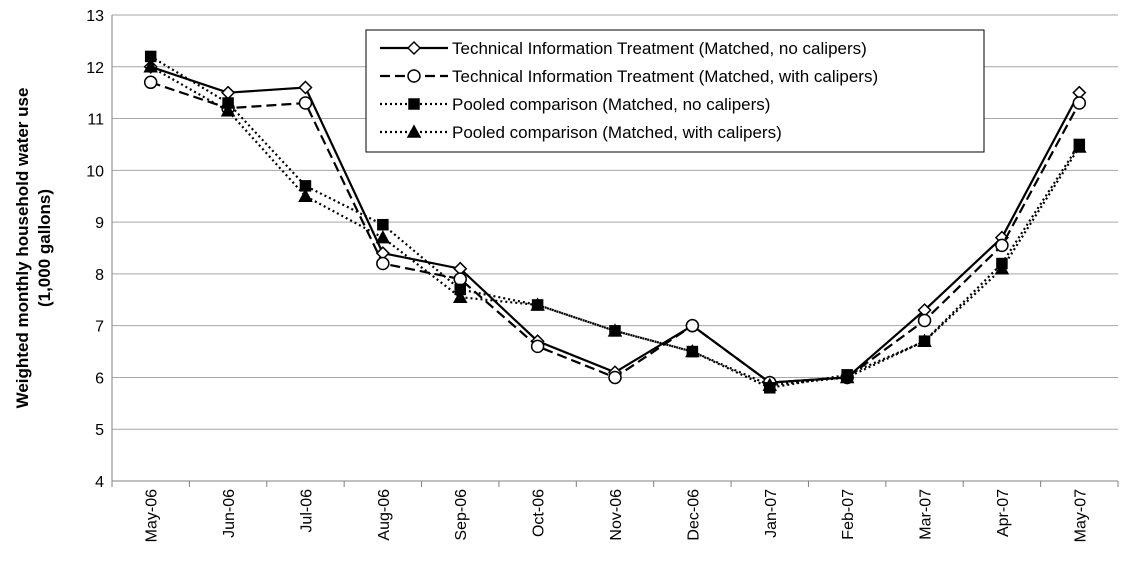 The width and height of the screenshot is (1123, 571). Describe the element at coordinates (99, 378) in the screenshot. I see `y-tick-label: 6` at that location.